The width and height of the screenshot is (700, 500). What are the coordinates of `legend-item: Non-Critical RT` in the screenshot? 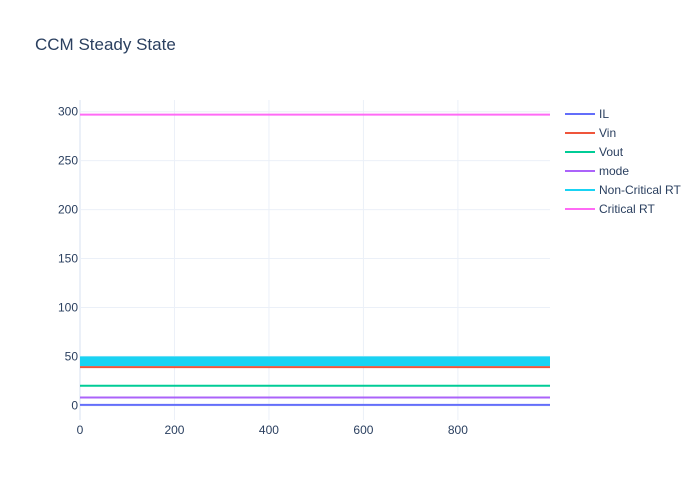 It's located at (623, 190).